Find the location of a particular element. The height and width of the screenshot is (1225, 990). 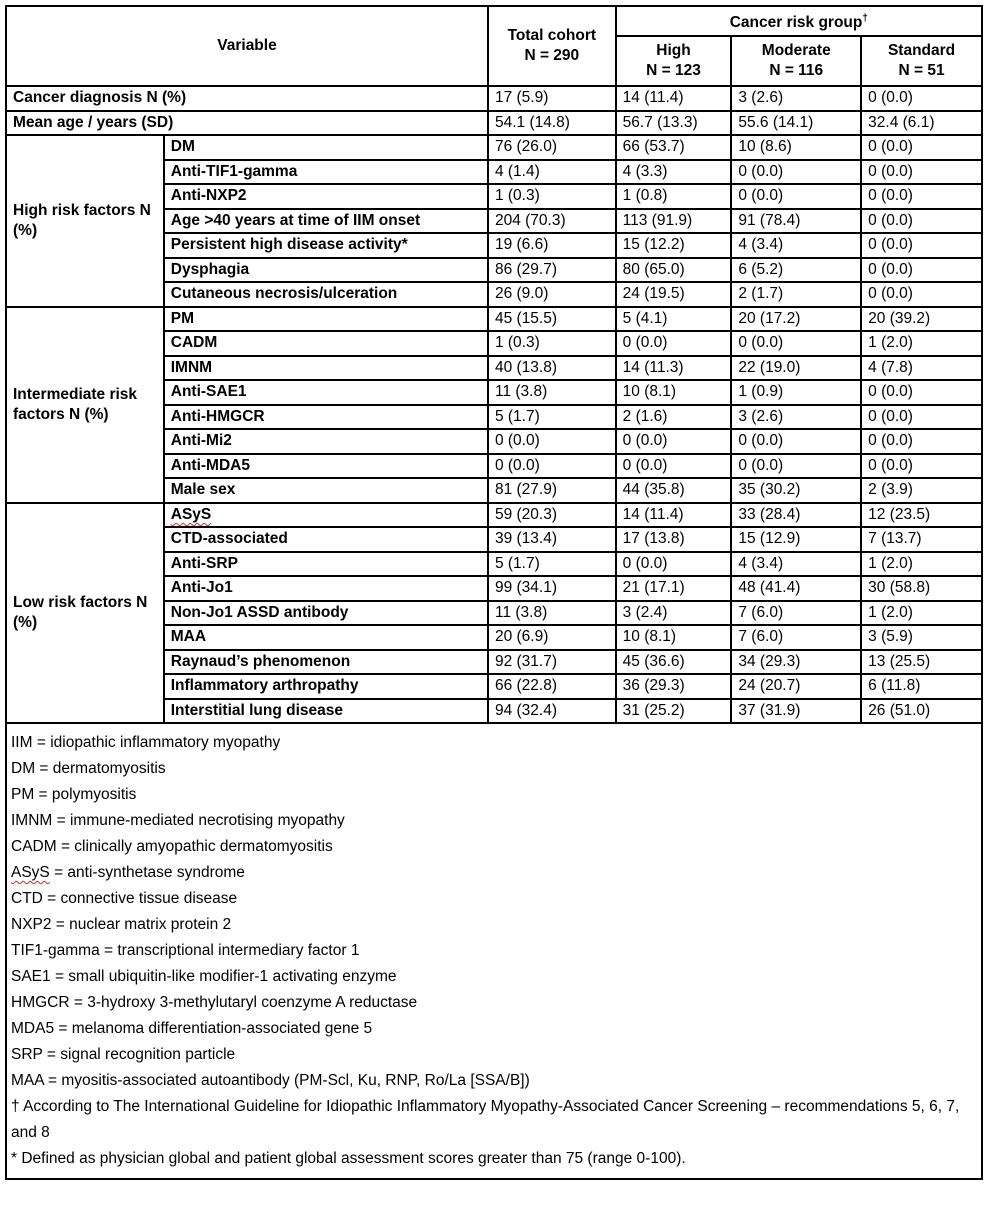

cell-value: 32.4 (6.1) is located at coordinates (921, 122).